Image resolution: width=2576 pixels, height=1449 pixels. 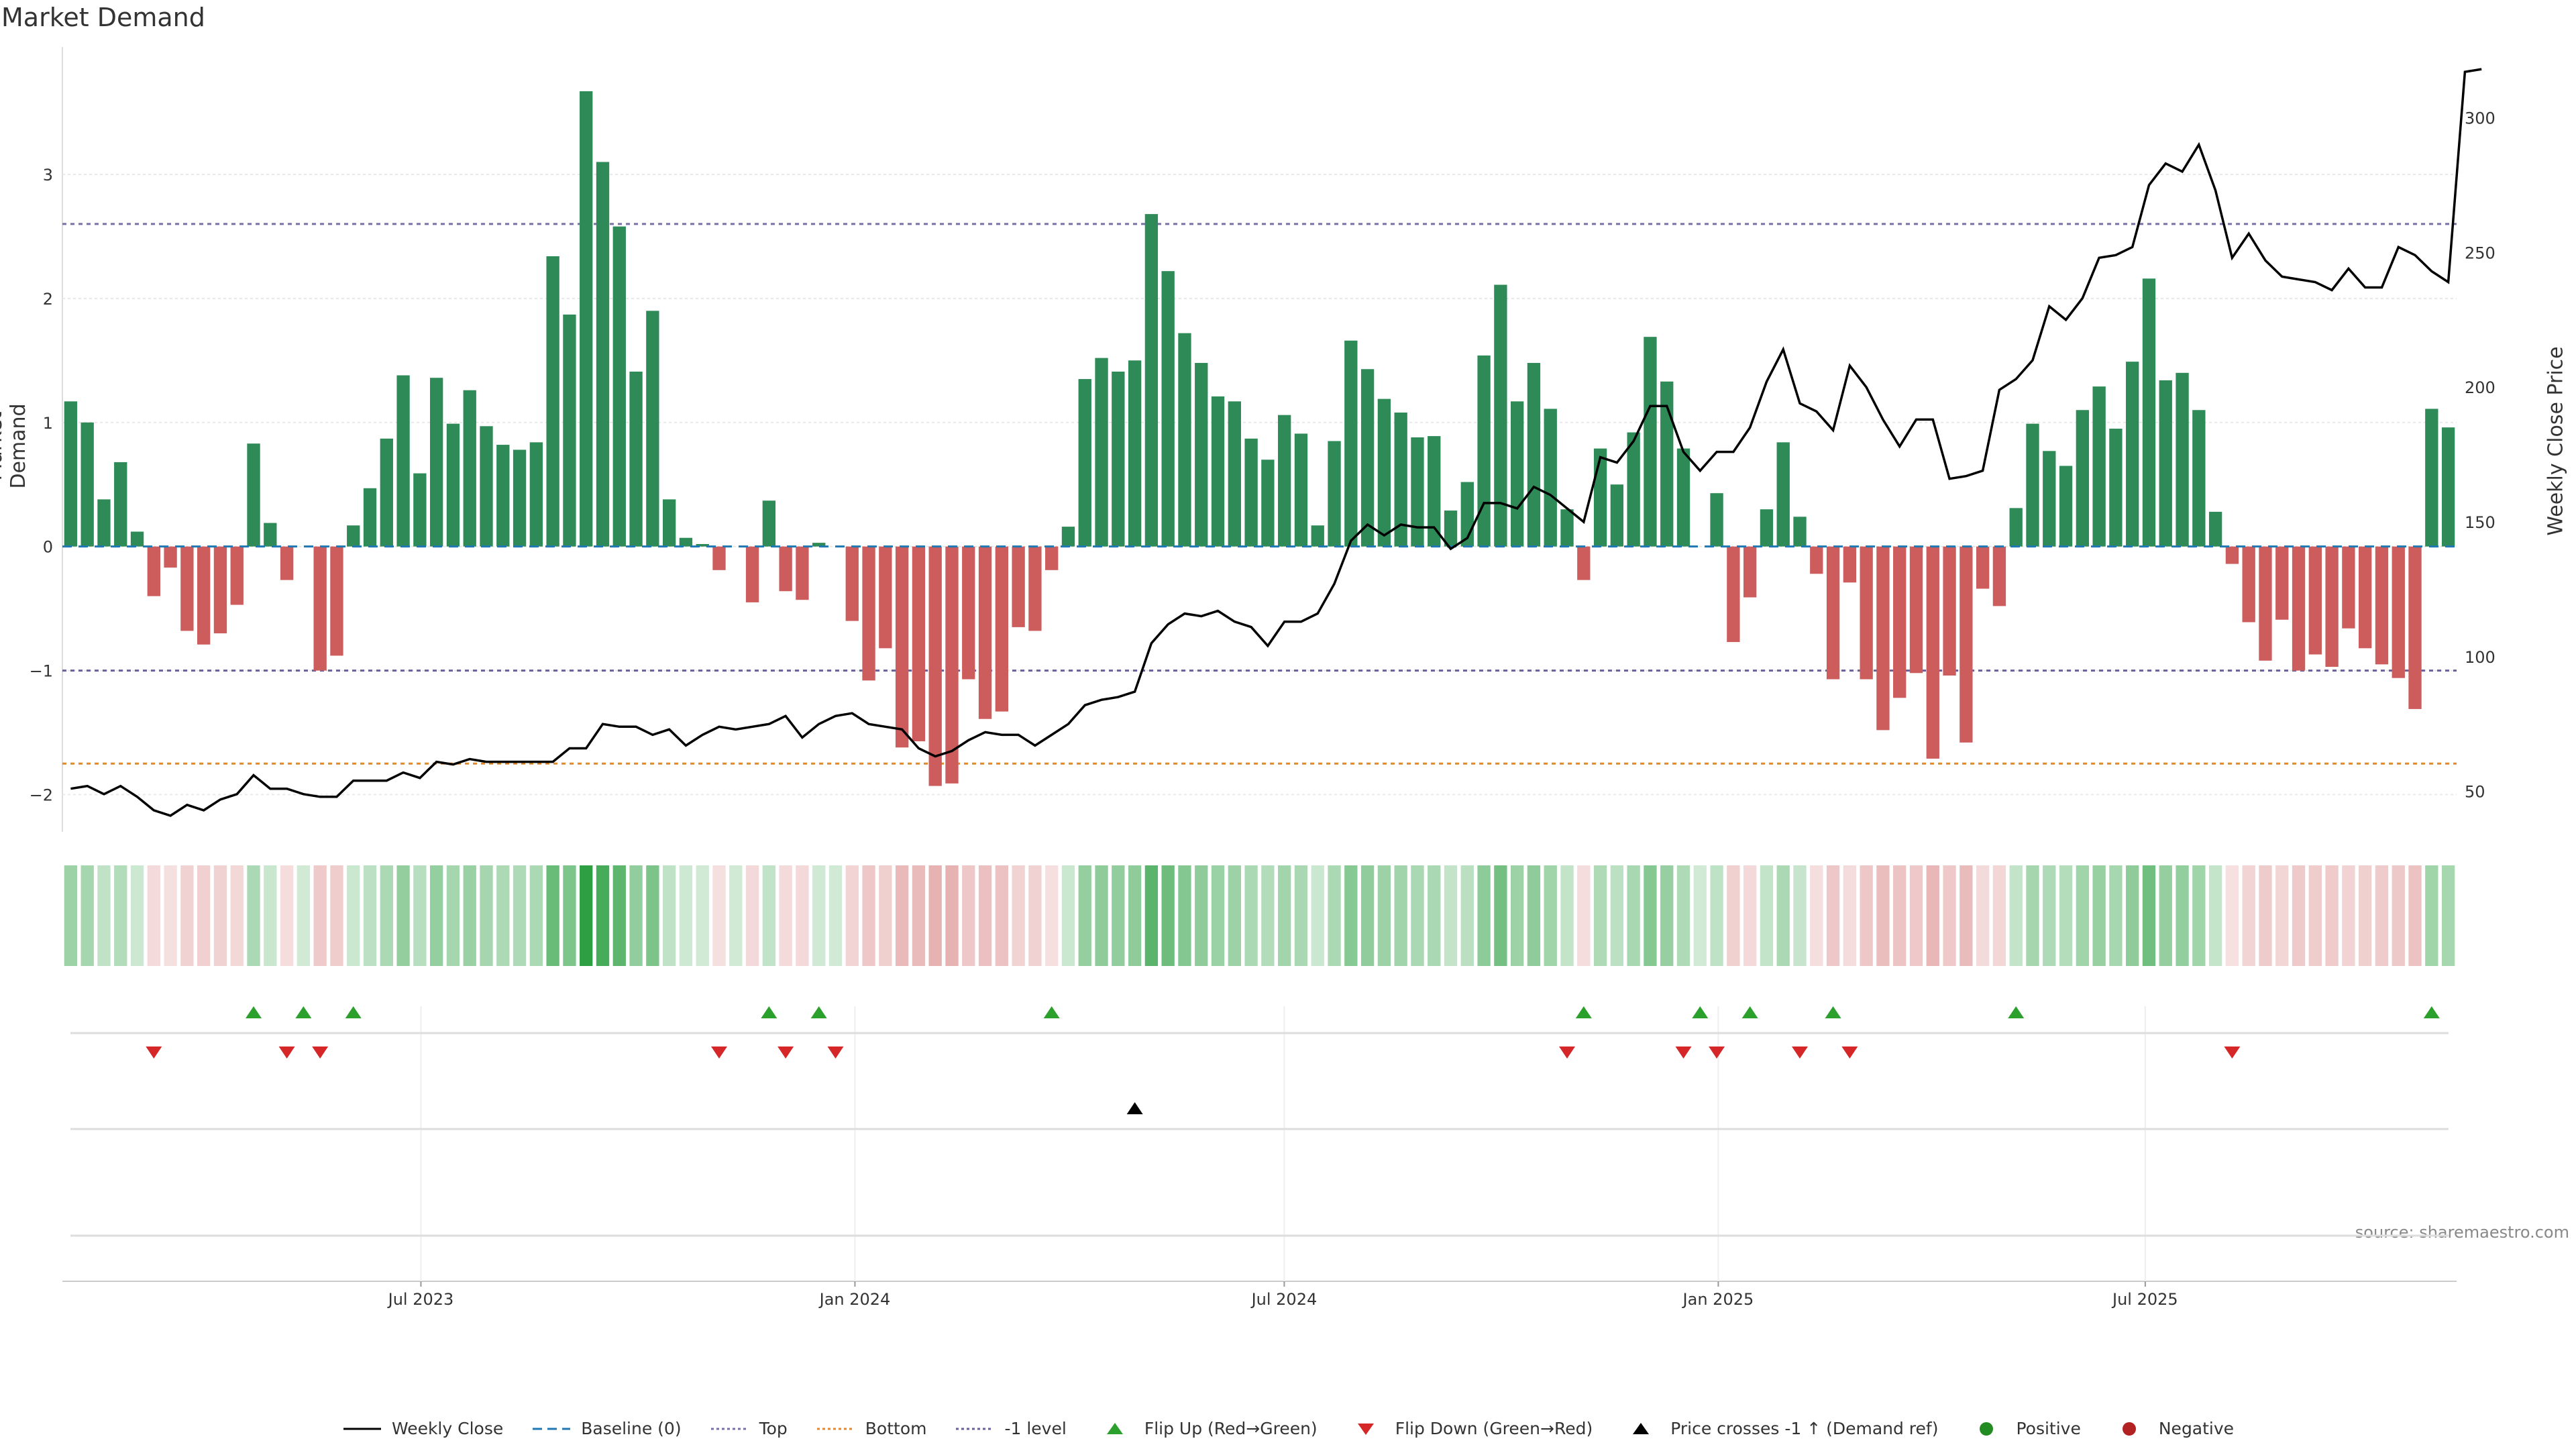 I want to click on y-tick-label: −1, so click(x=41, y=671).